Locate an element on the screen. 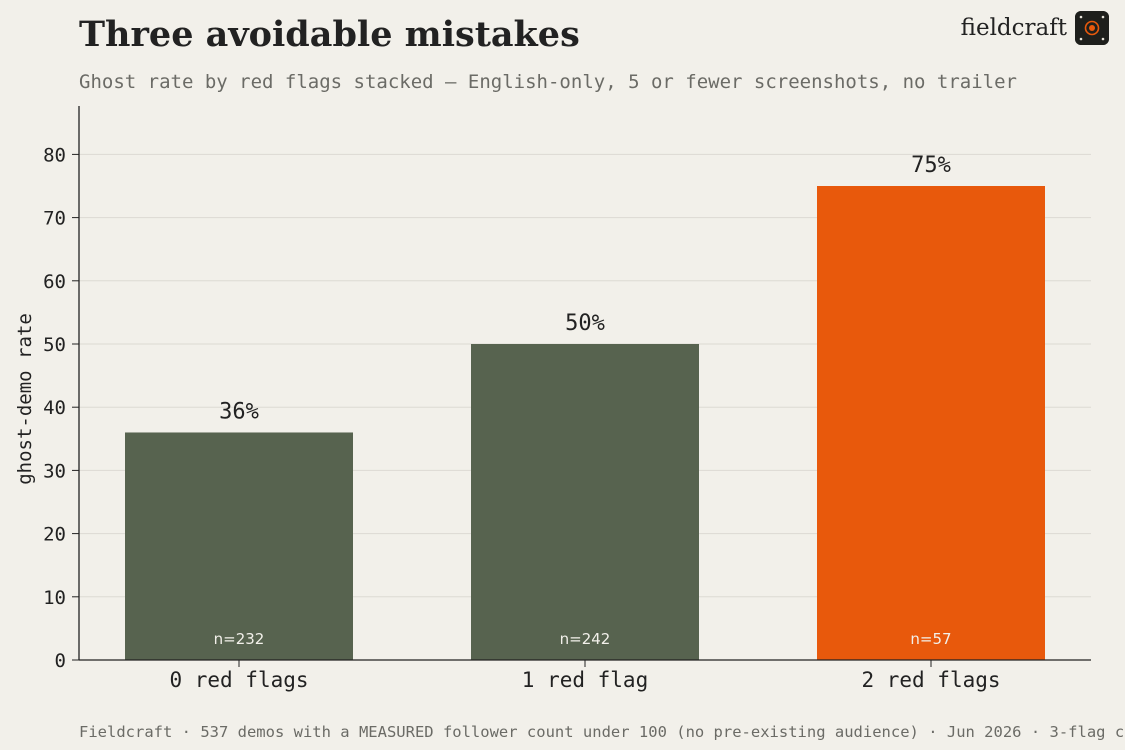  brand-name: fieldcraft is located at coordinates (1013, 28).